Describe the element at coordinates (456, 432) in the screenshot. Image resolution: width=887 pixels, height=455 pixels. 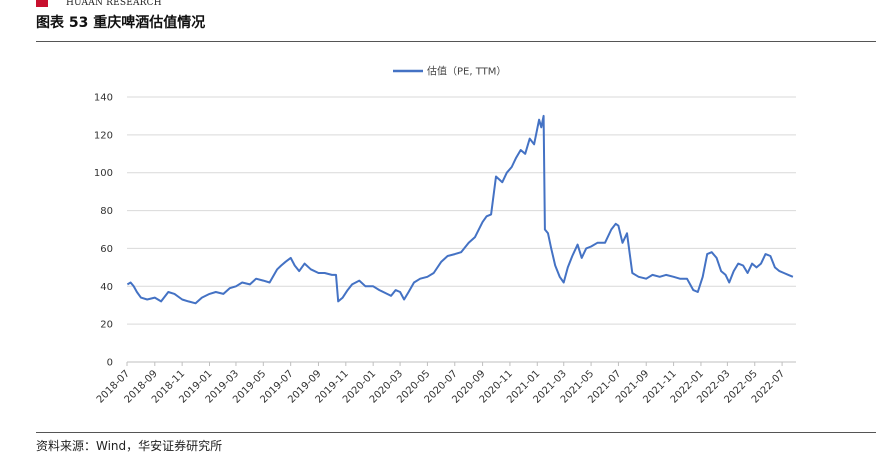
I see `bottom-divider` at that location.